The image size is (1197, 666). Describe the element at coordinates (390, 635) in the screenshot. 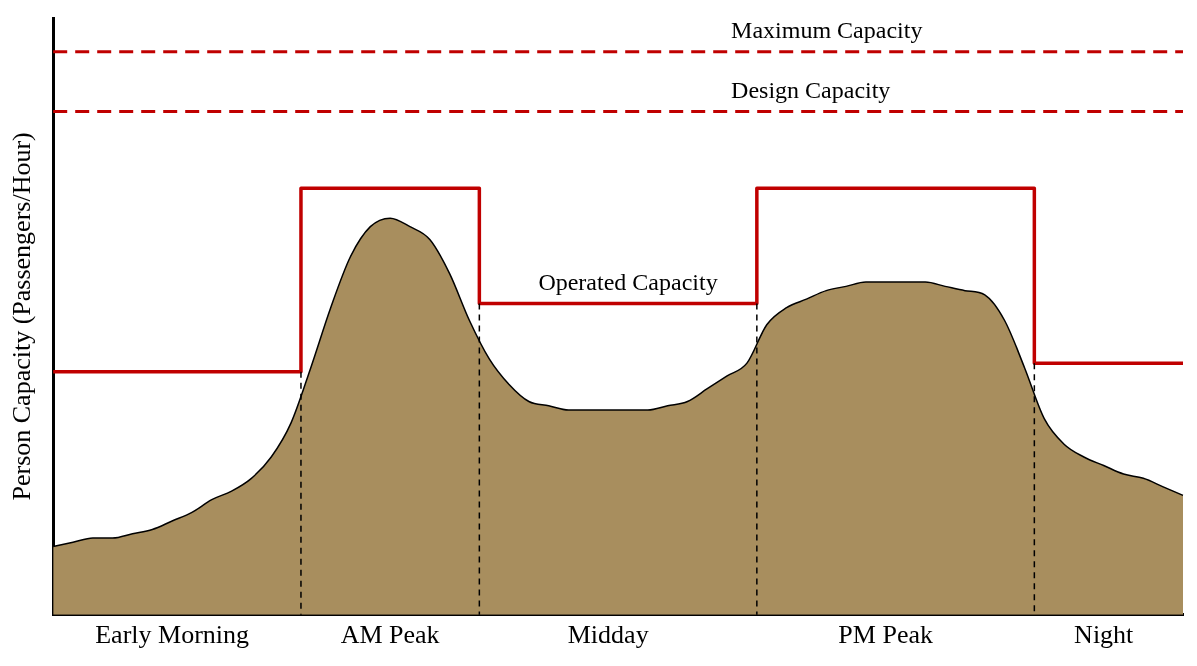

I see `x-tick-label: AM Peak` at that location.